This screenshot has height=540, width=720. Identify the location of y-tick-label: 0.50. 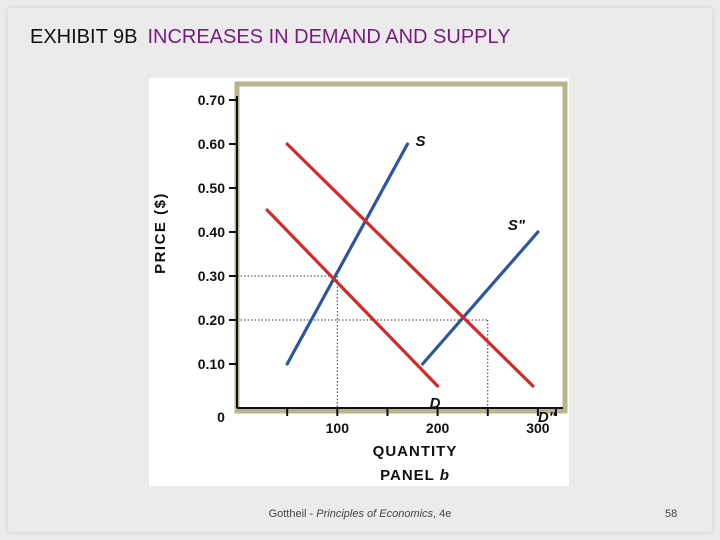
(211, 188).